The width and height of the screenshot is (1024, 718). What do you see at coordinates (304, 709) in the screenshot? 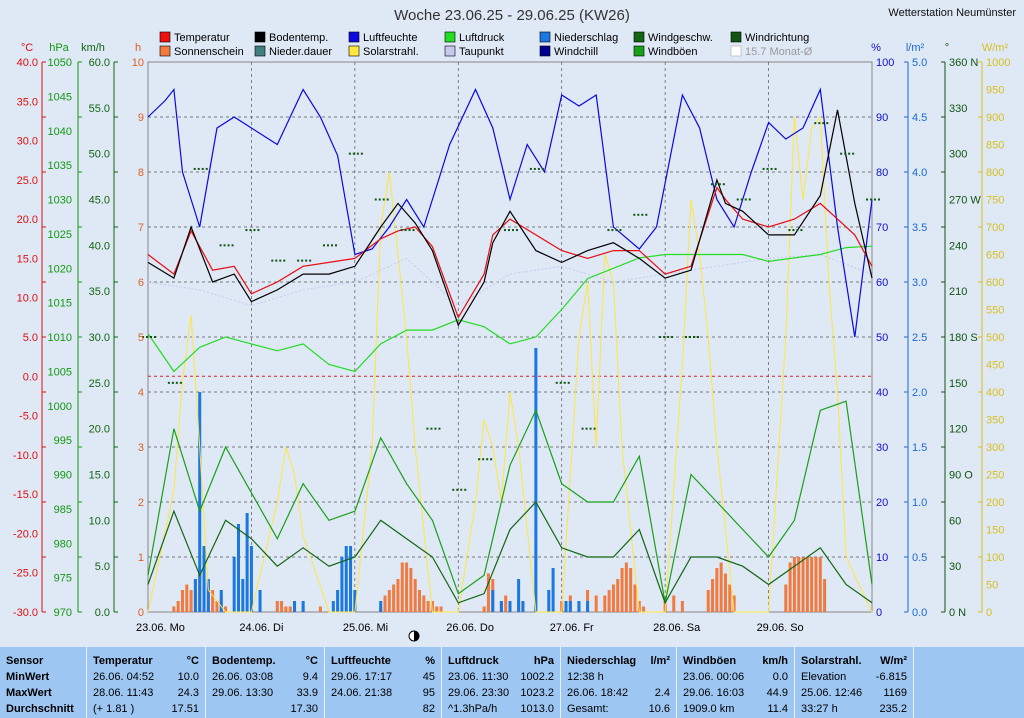
I see `stats-boden-avg-value: 17.30` at bounding box center [304, 709].